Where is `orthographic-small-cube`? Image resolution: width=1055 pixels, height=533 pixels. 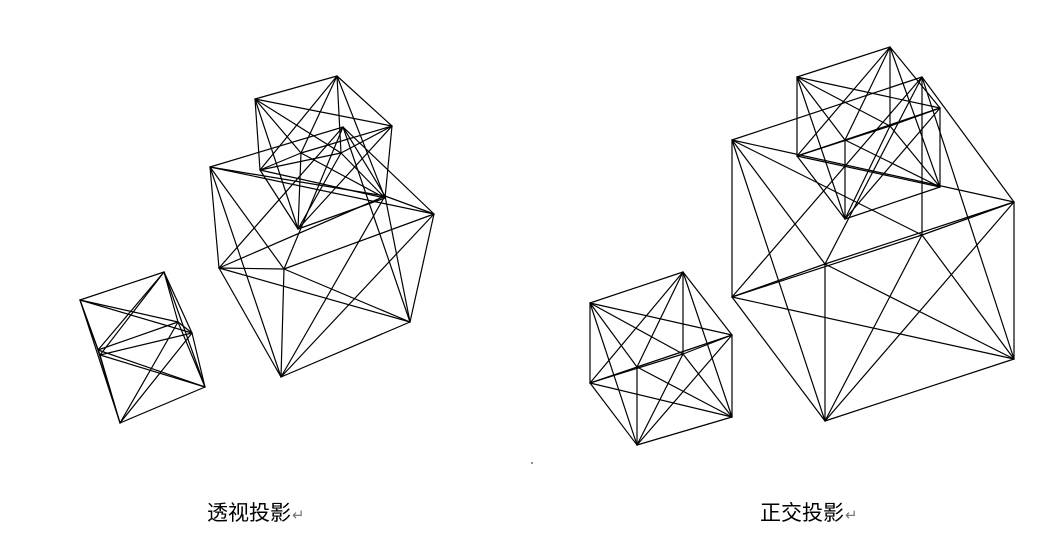 orthographic-small-cube is located at coordinates (661, 358).